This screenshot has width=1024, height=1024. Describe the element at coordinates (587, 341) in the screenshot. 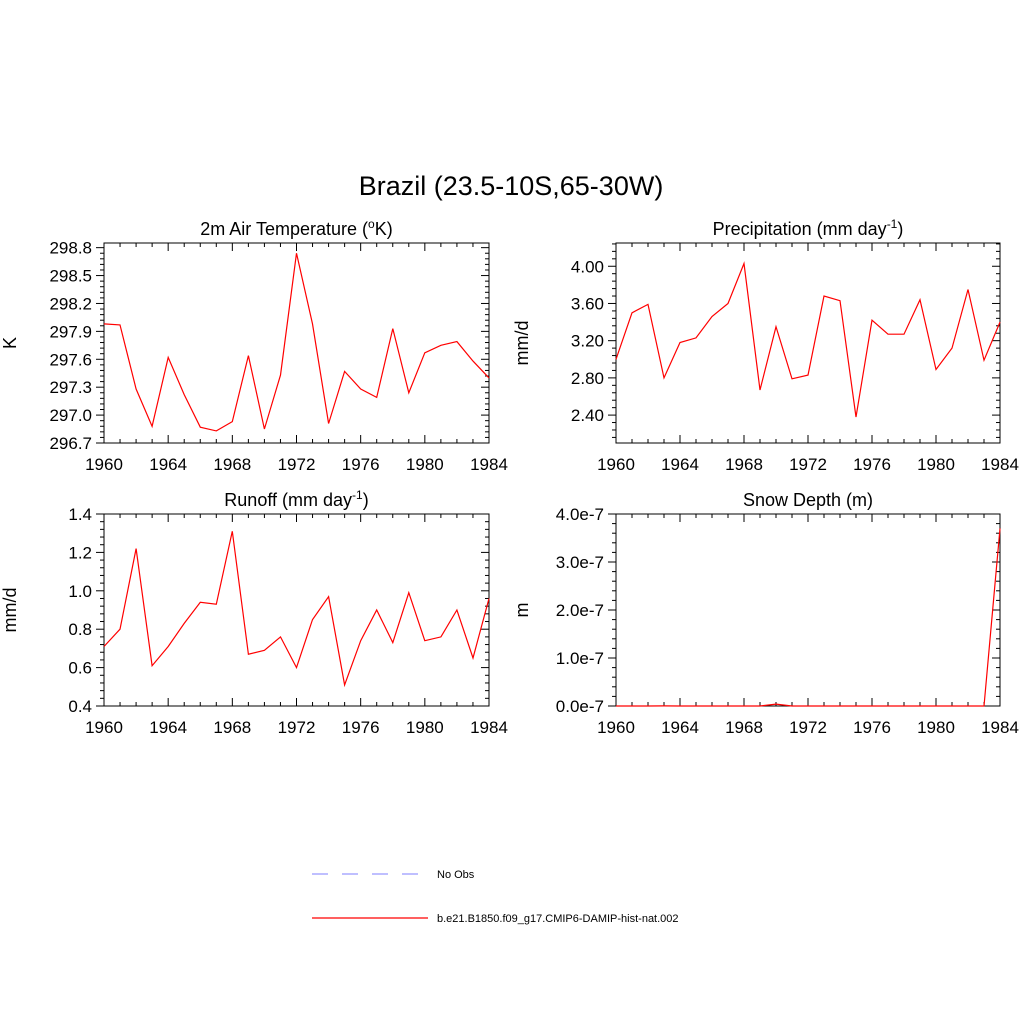

I see `y-tick-label: 3.20` at that location.